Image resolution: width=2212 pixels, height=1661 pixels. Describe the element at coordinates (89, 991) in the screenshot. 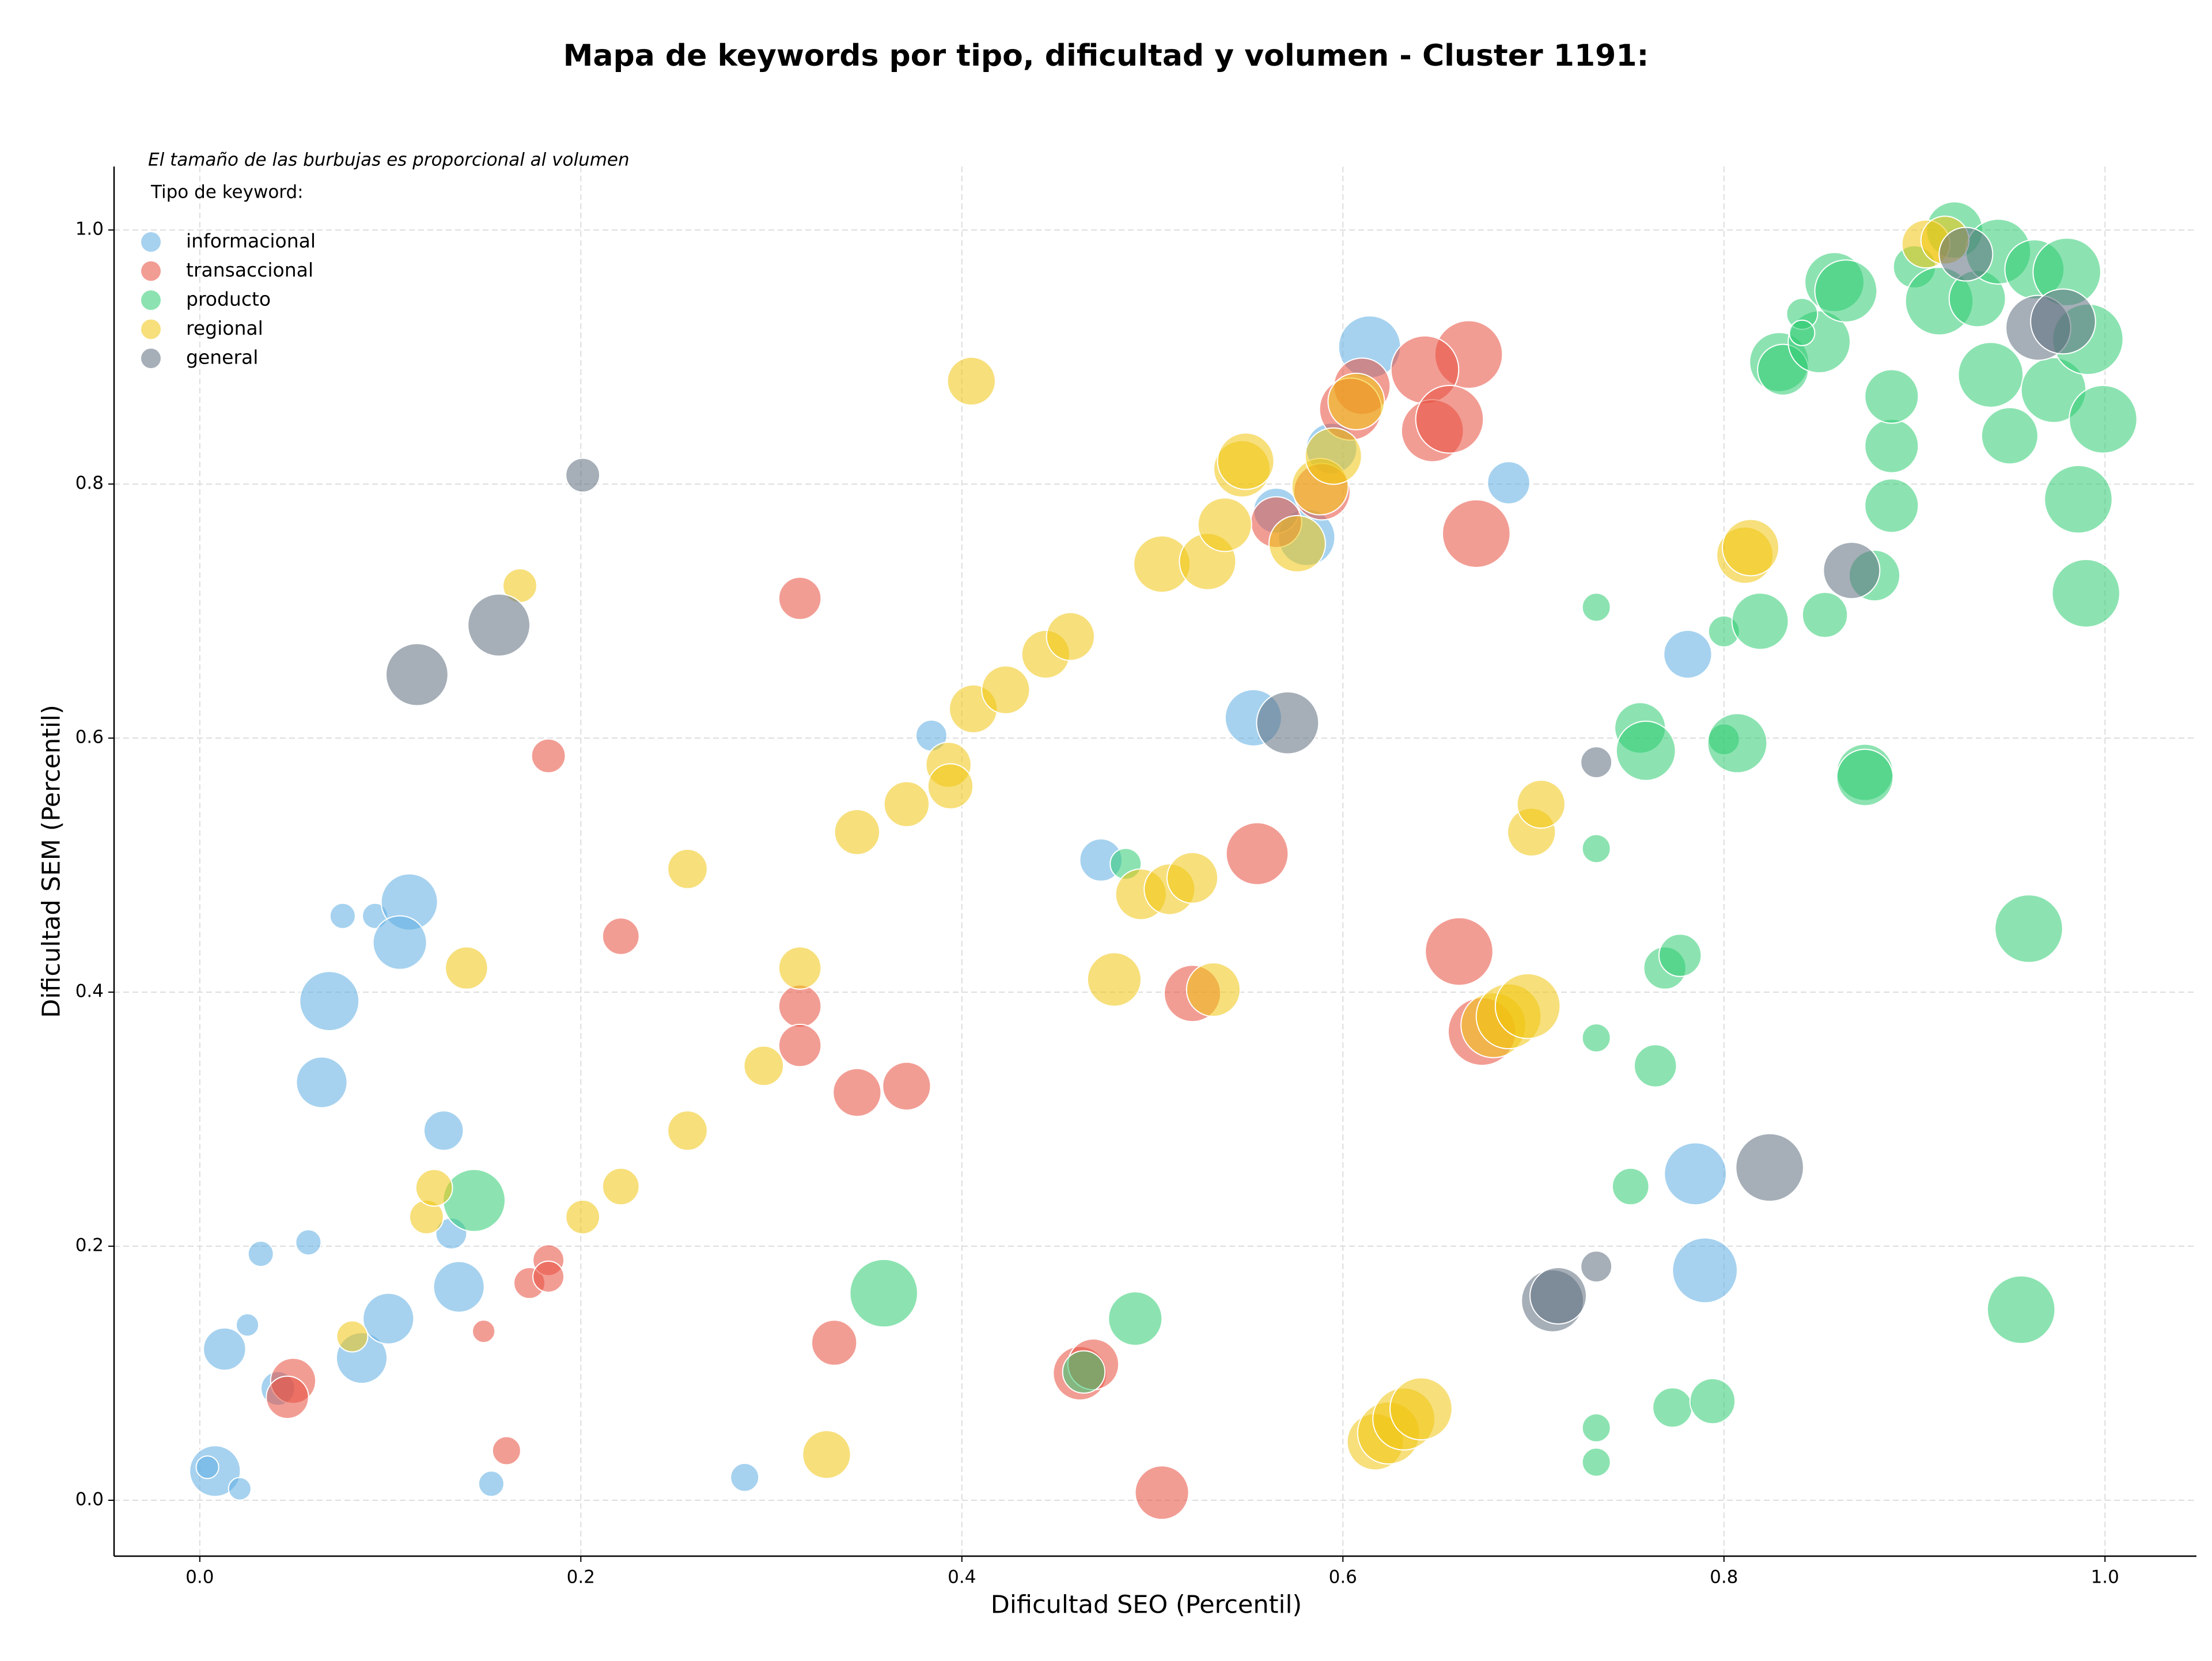

I see `y-tick-label: 0.4` at that location.